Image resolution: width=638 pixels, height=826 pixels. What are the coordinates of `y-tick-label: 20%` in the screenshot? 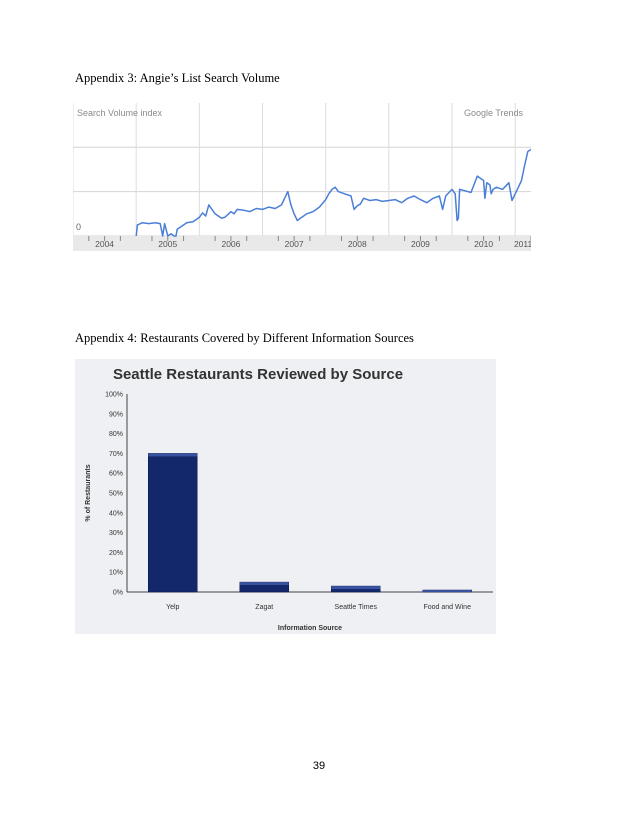 It's located at (116, 553).